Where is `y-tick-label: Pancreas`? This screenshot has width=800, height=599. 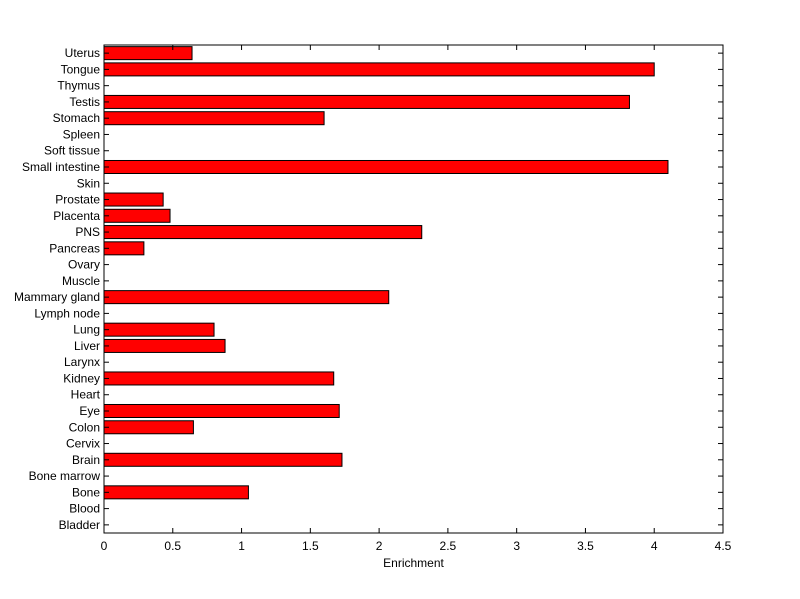 y-tick-label: Pancreas is located at coordinates (74, 248).